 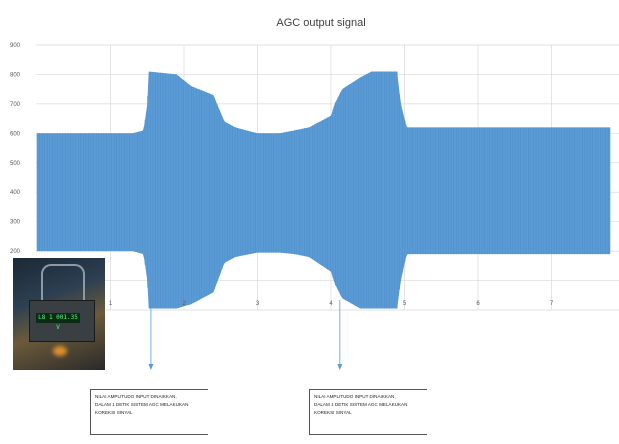 I want to click on x-tick-label: 2, so click(x=184, y=304).